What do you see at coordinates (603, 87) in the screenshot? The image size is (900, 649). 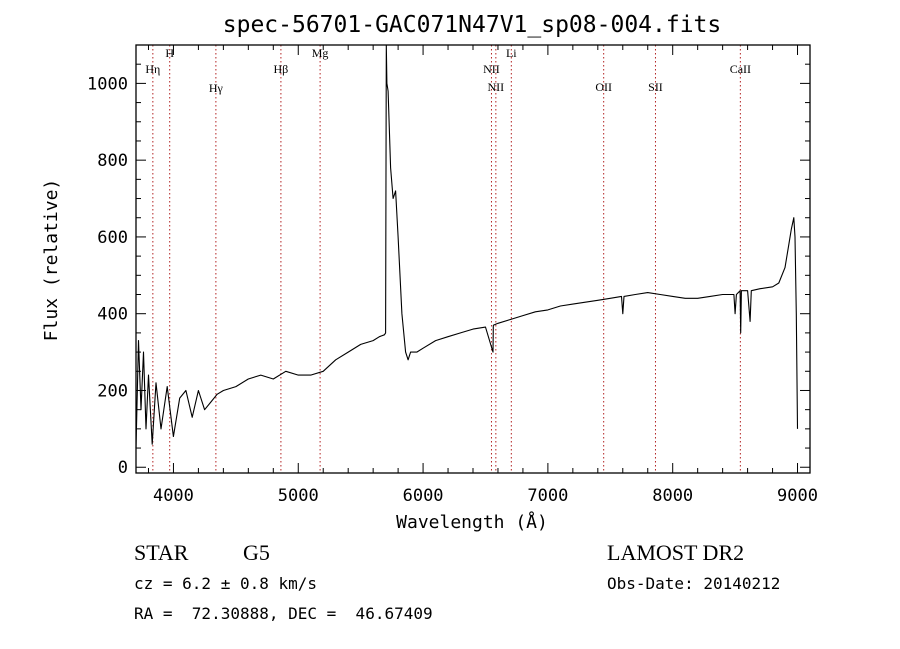 I see `reference-line-label: OII` at bounding box center [603, 87].